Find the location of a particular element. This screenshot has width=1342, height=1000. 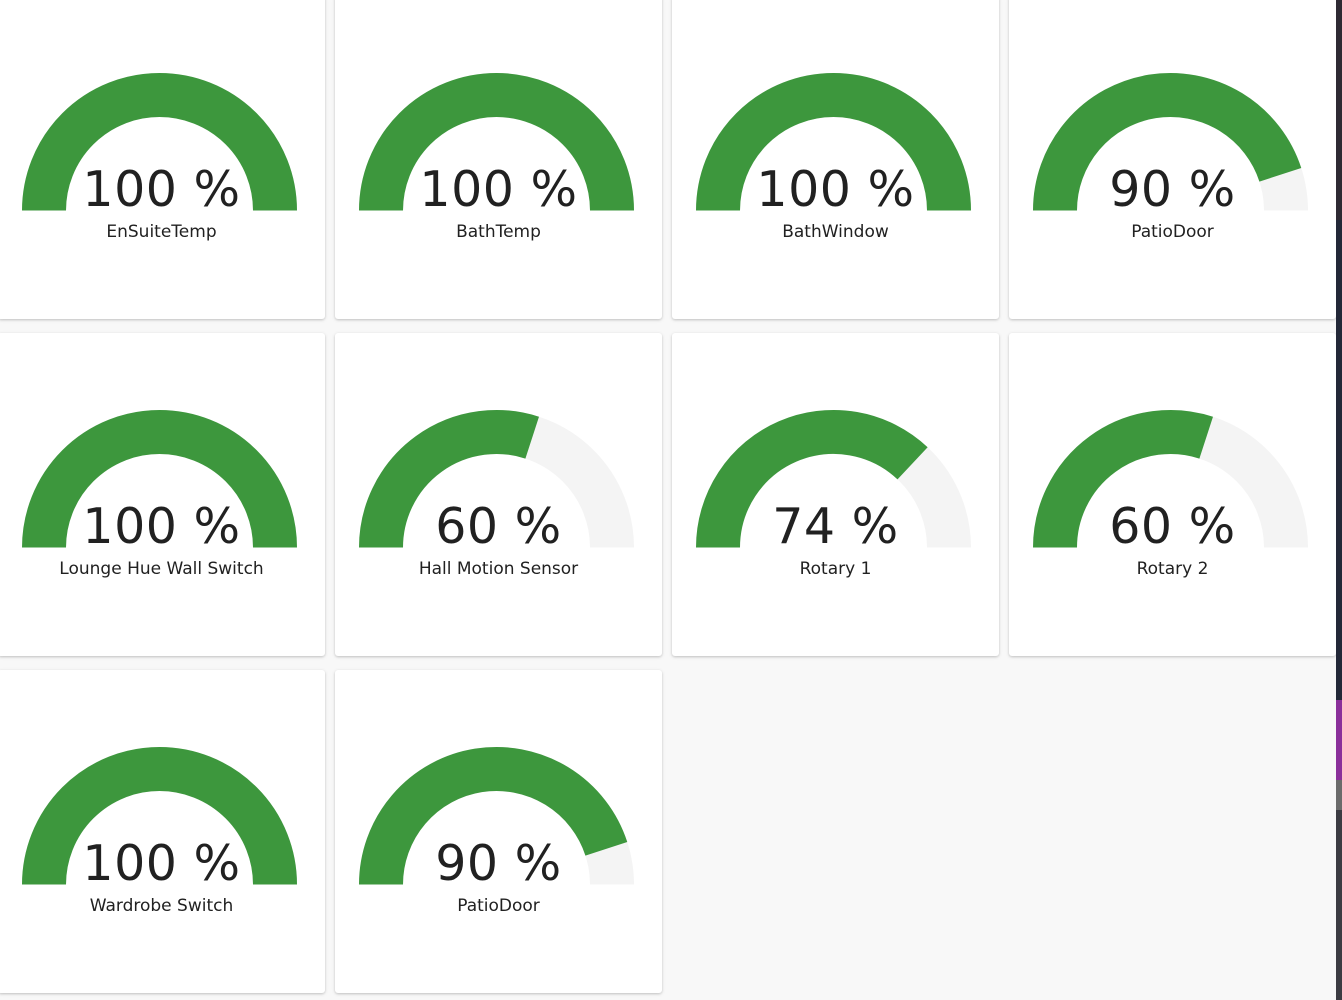

gauge-name: Hall Motion Sensor is located at coordinates (498, 569).